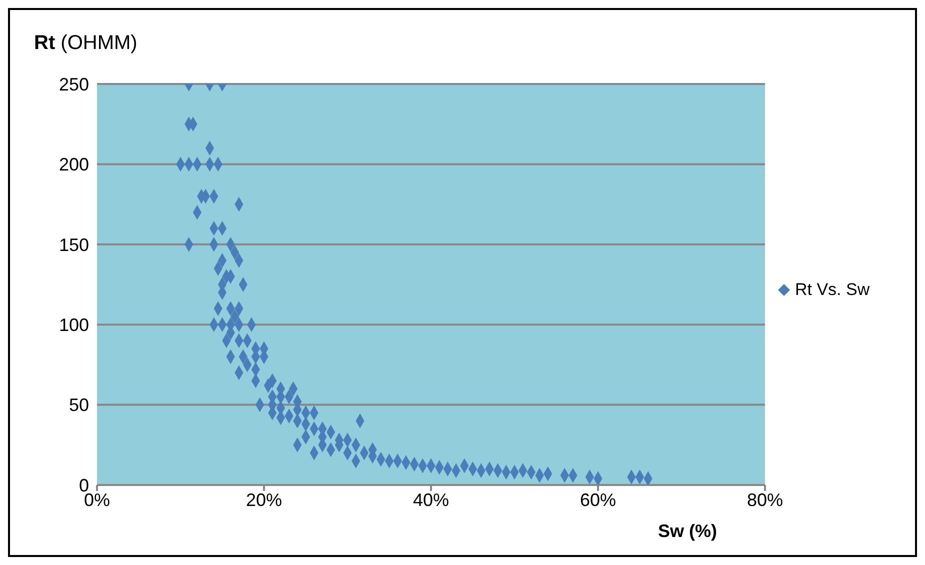 The image size is (925, 565). I want to click on x-tick-label: 60%, so click(598, 500).